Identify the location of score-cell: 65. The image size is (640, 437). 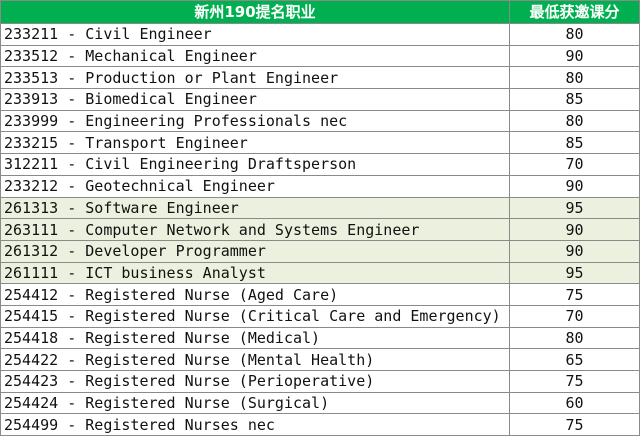
(574, 359).